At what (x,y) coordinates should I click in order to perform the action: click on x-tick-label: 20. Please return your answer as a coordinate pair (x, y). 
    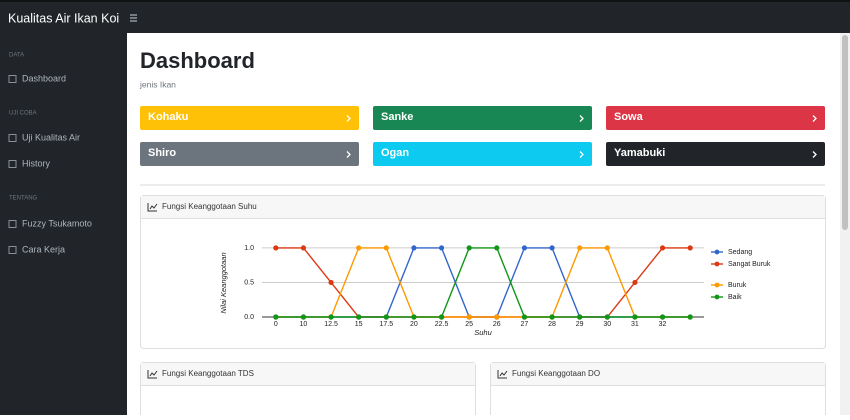
    Looking at the image, I should click on (414, 324).